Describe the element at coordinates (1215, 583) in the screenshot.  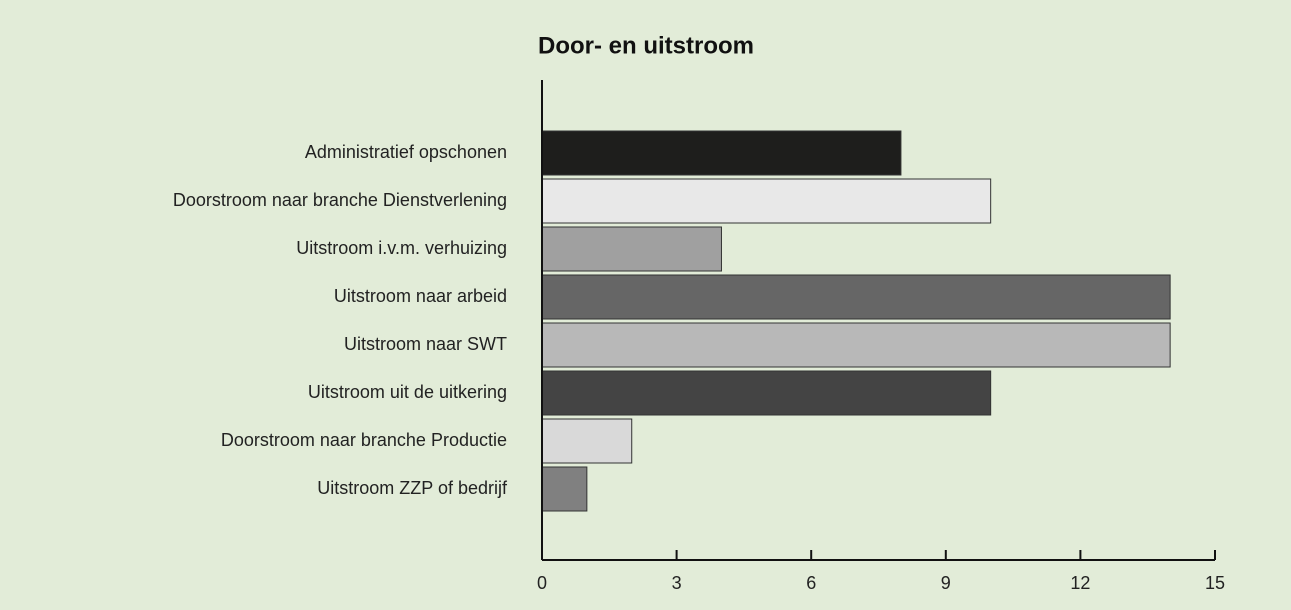
I see `x-tick-label: 15` at that location.